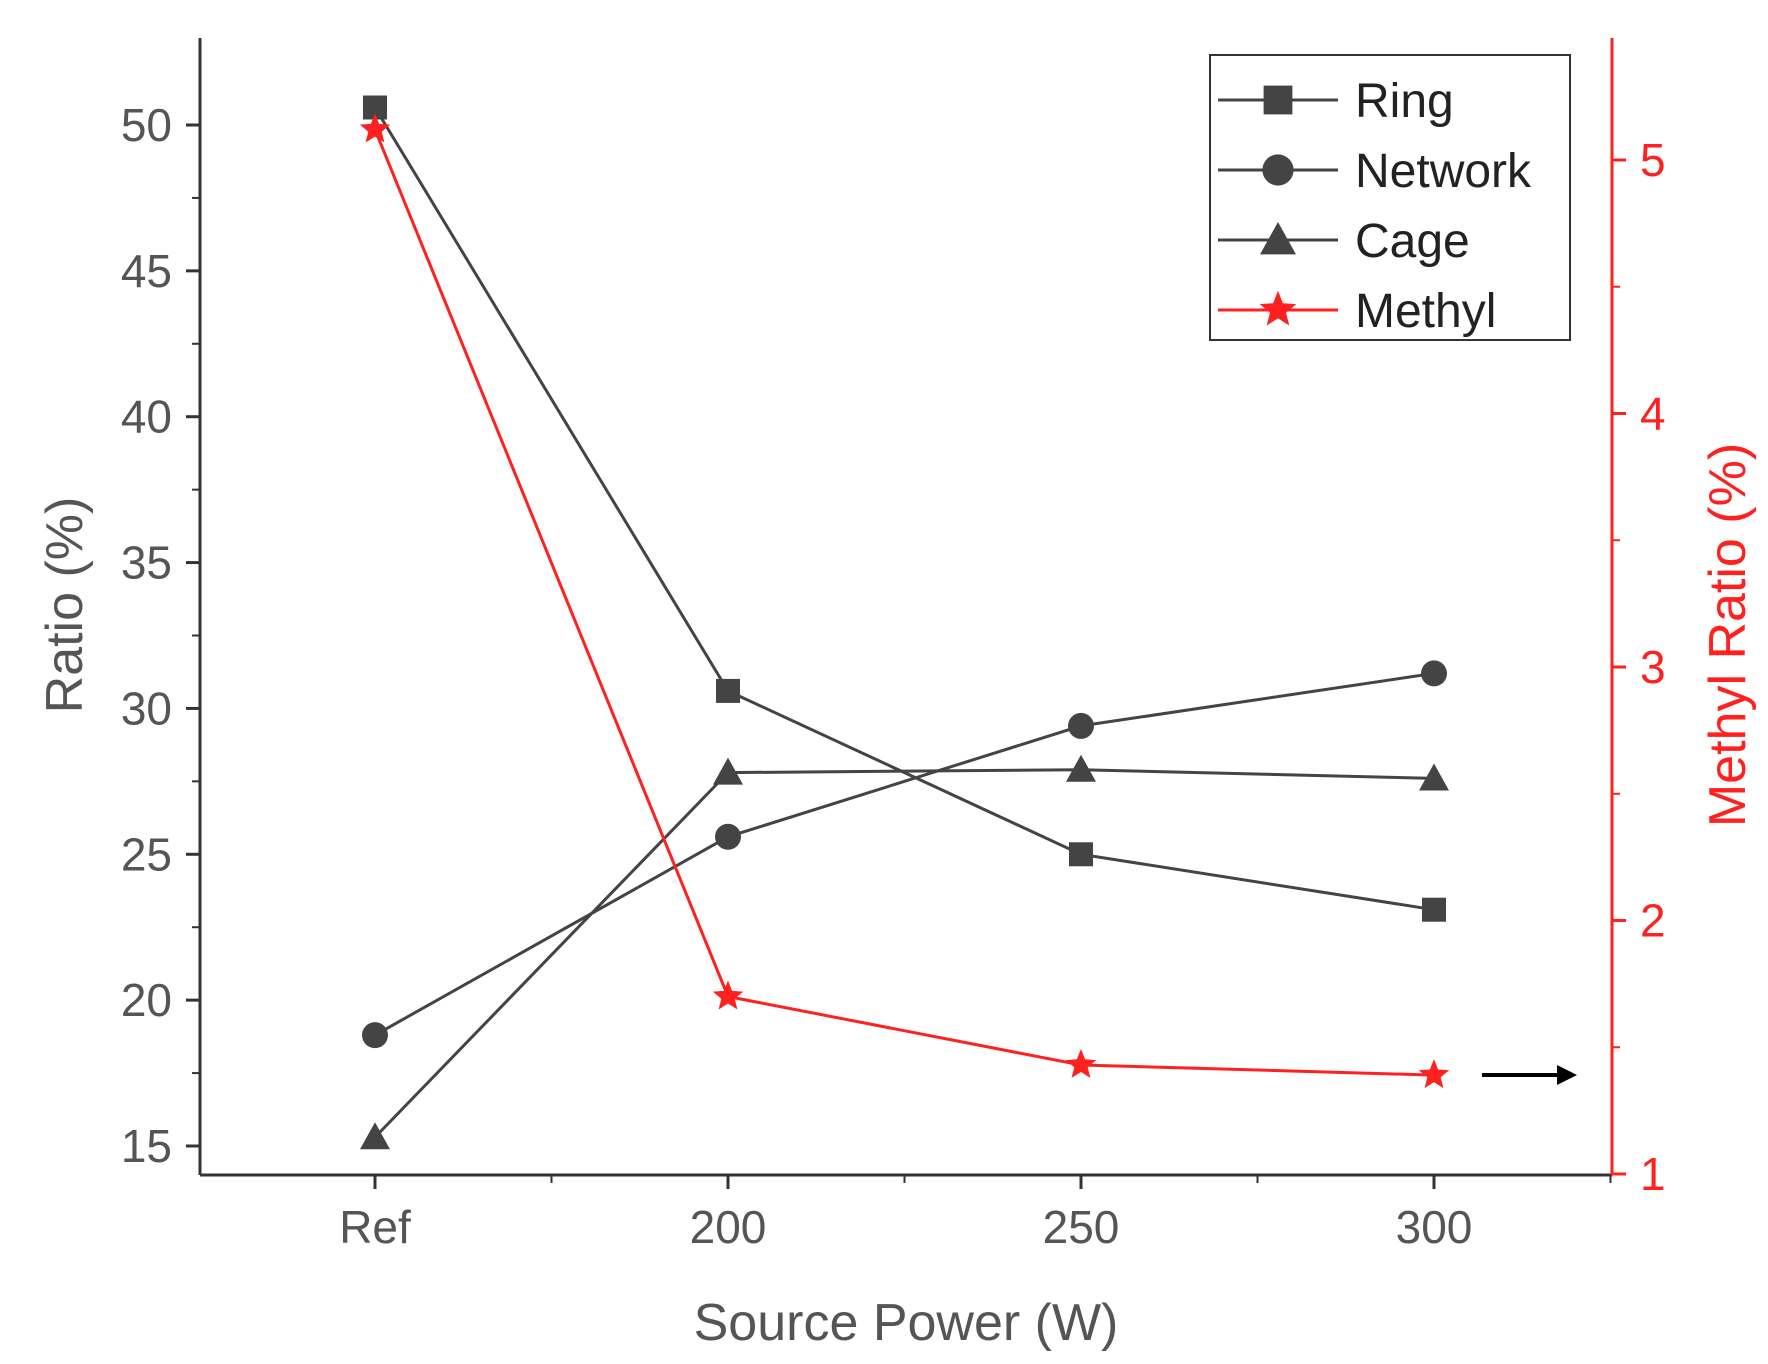  What do you see at coordinates (146, 854) in the screenshot?
I see `y-tick-label: 25` at bounding box center [146, 854].